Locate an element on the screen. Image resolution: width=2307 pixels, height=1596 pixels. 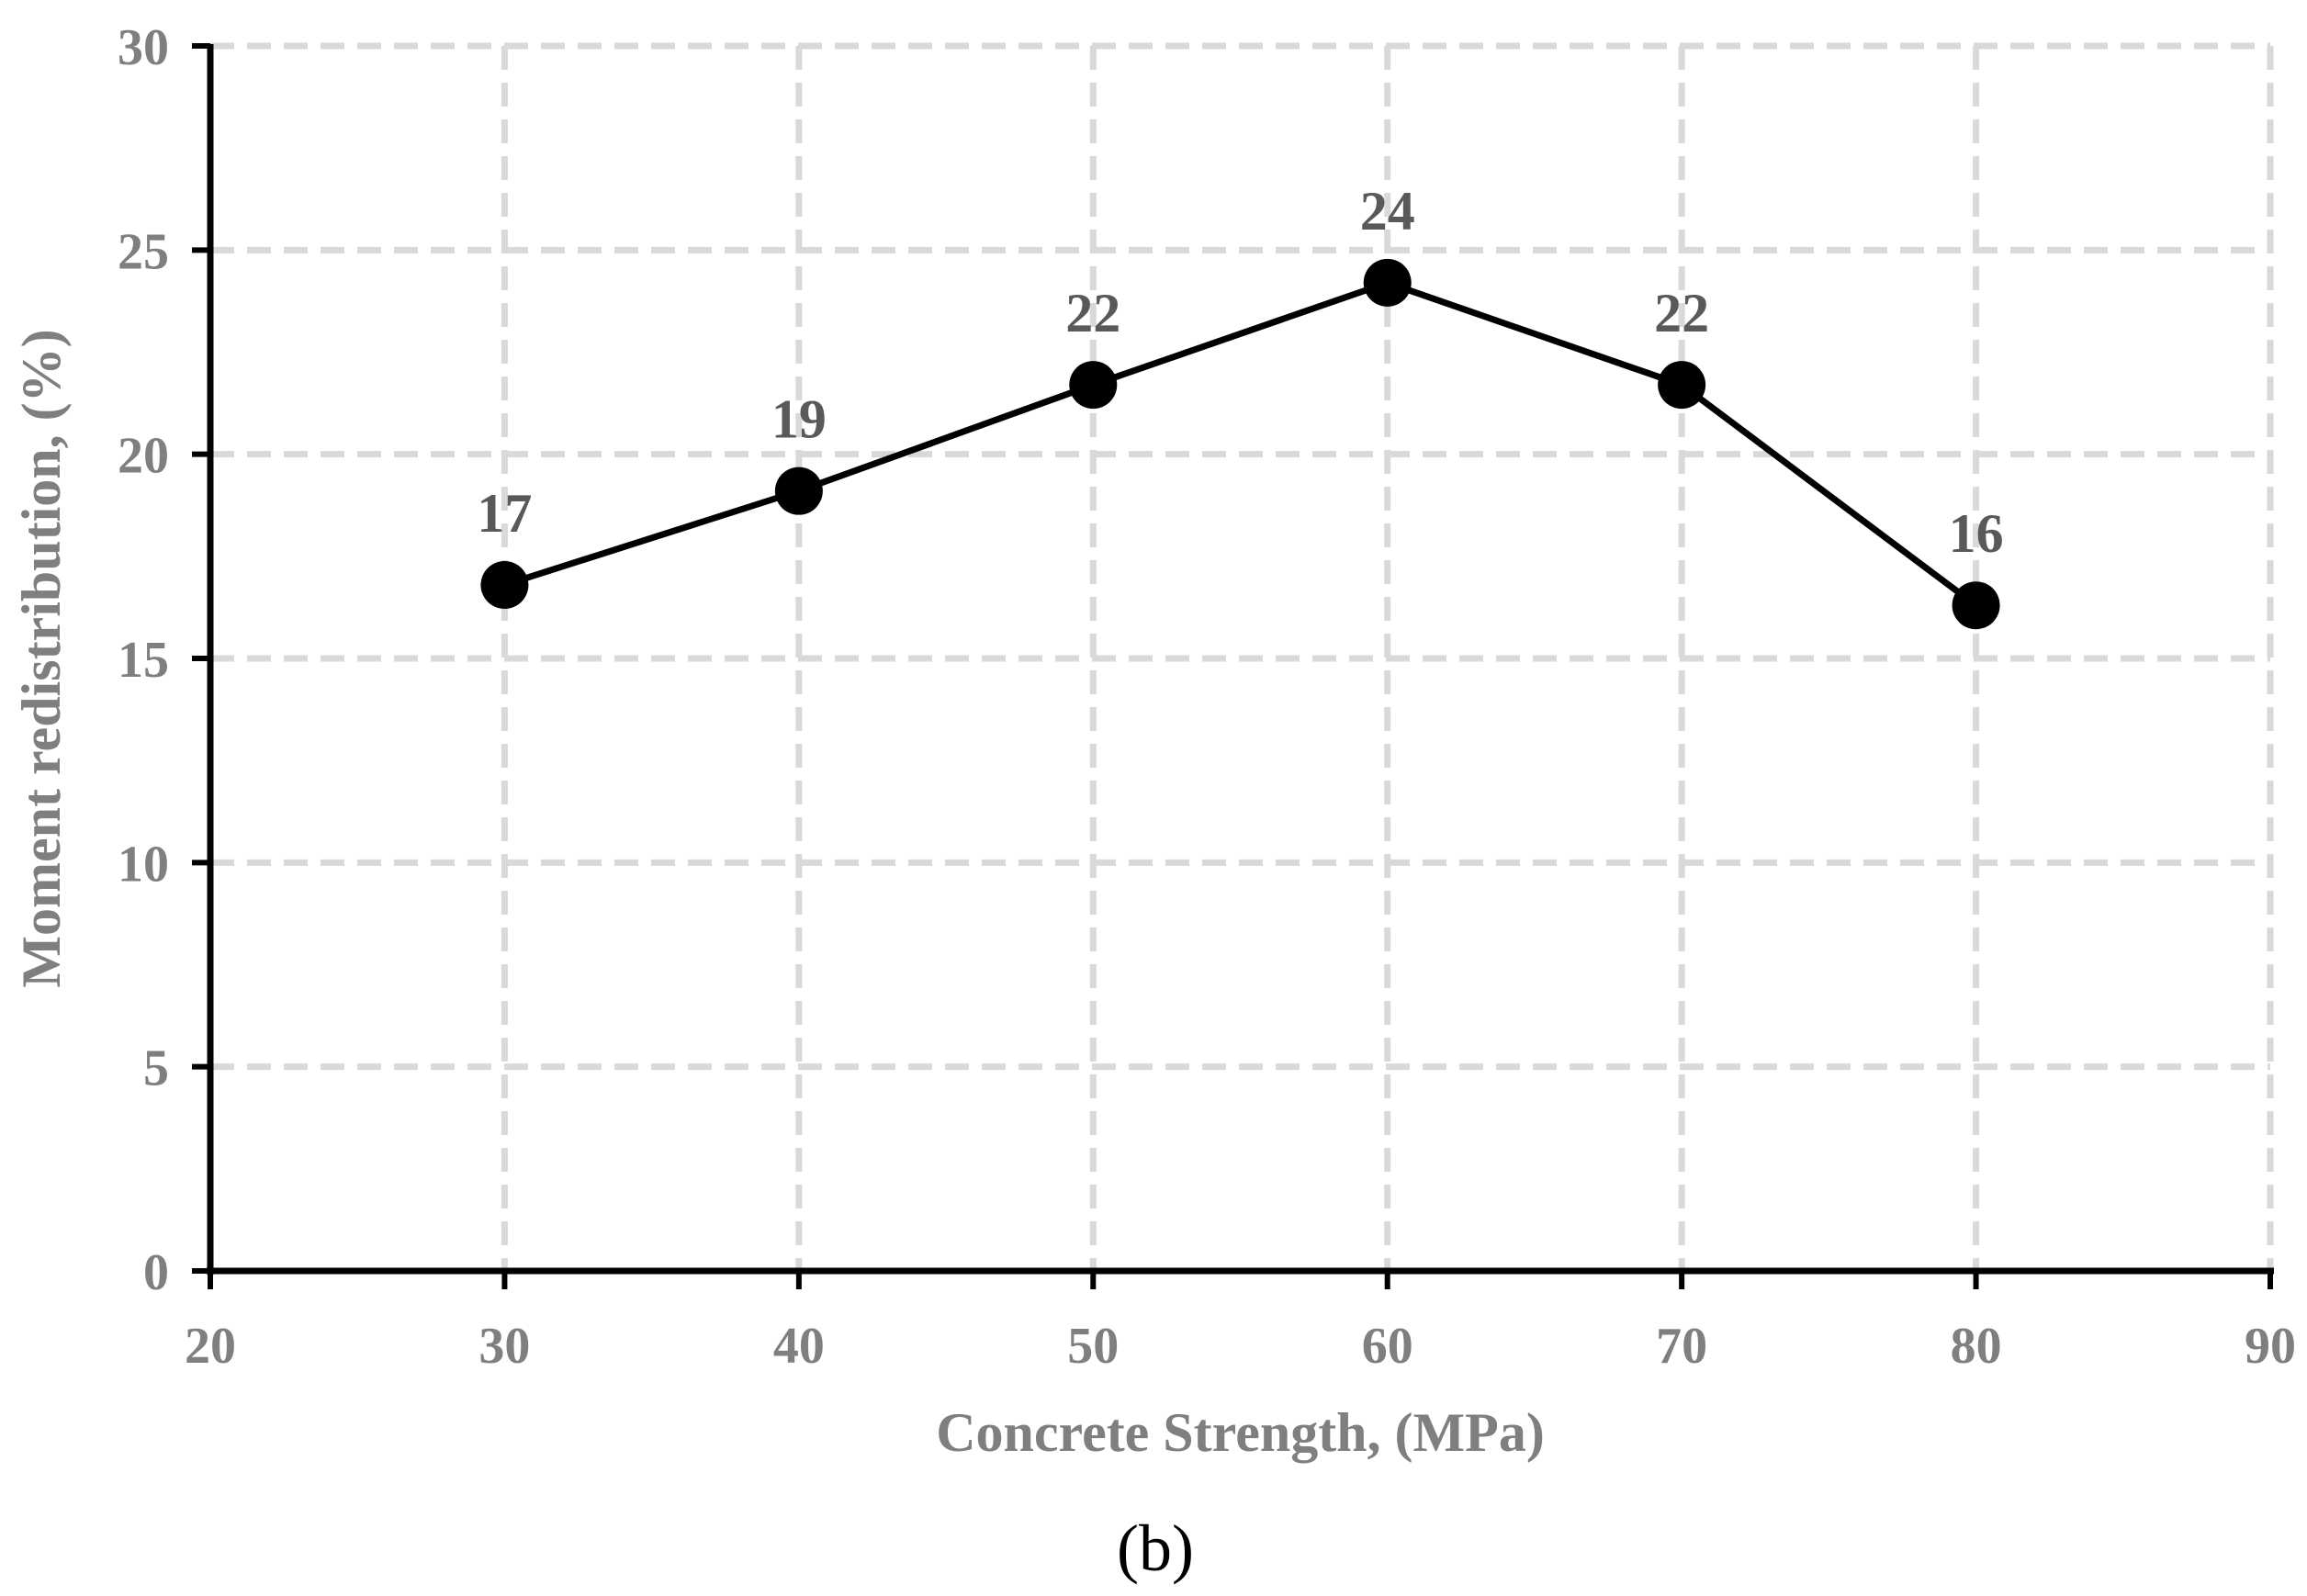
x-tick-label: 50 is located at coordinates (1093, 1346).